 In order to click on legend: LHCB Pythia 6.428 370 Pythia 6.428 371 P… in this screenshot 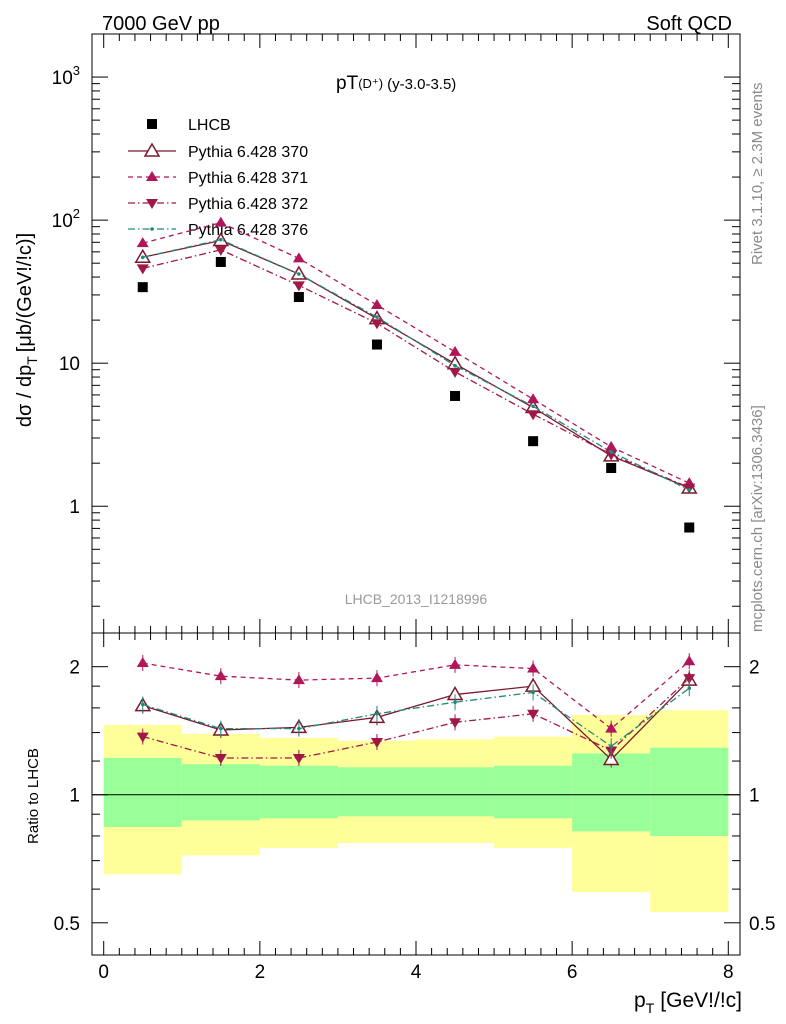, I will do `click(248, 178)`.